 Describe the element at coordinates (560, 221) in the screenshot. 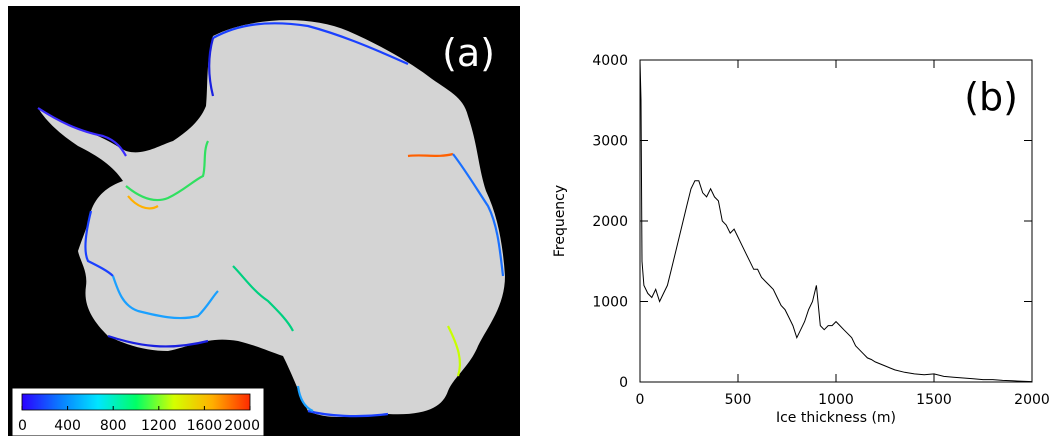

I see `y-axis-label: Frequency` at that location.